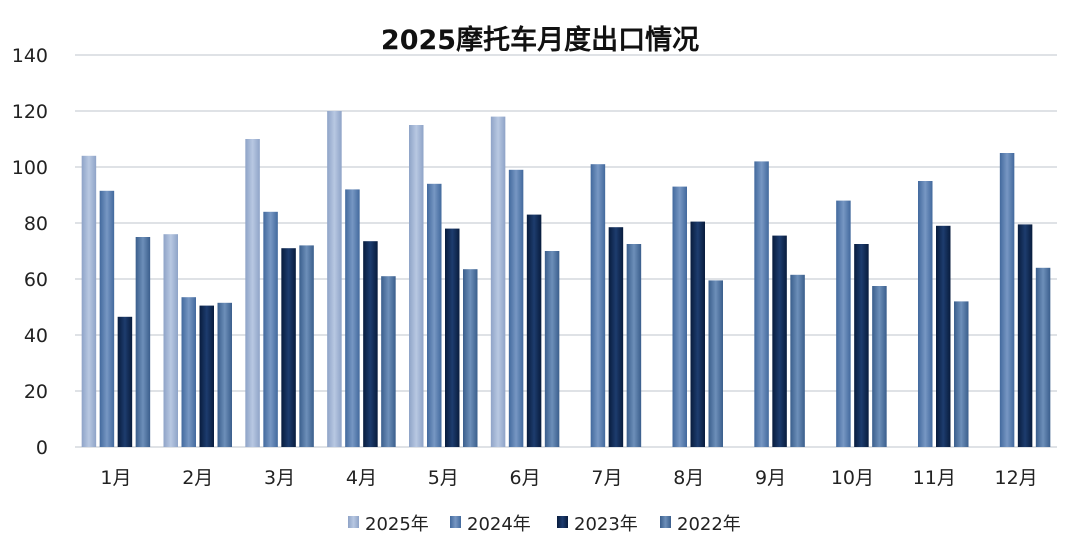 Image resolution: width=1080 pixels, height=557 pixels. What do you see at coordinates (552, 349) in the screenshot?
I see `bar-2022年-6月` at bounding box center [552, 349].